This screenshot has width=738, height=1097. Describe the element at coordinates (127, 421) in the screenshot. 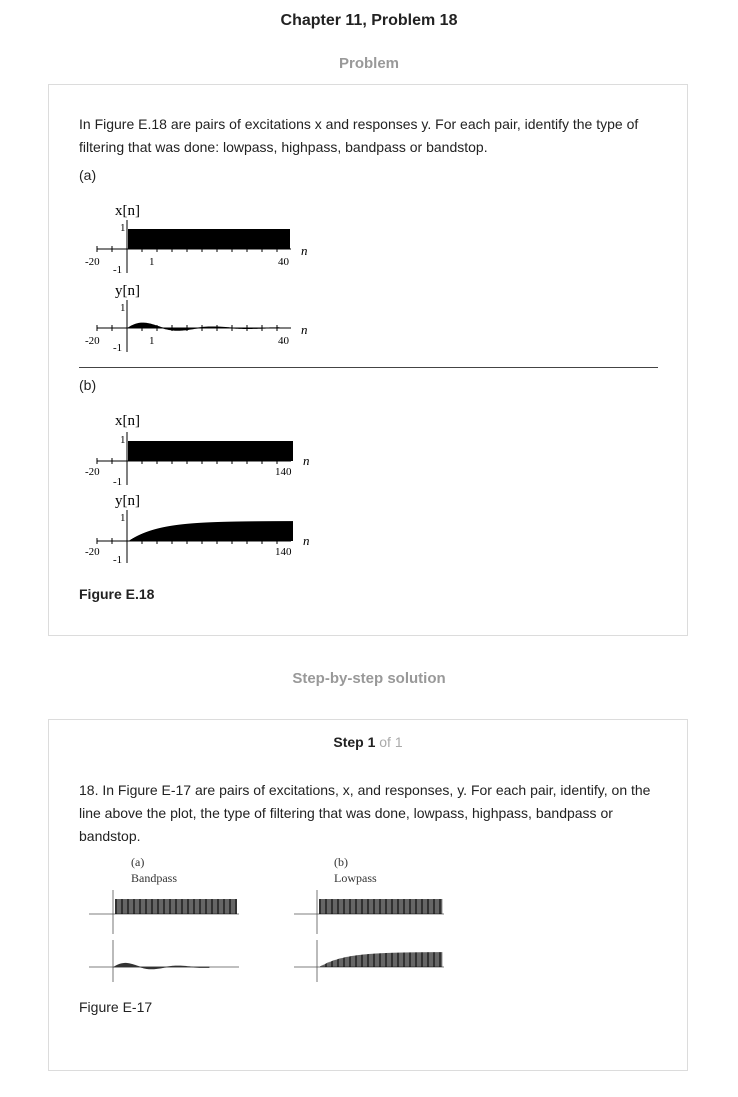

I see `plot-b-x-label: x[n]` at that location.